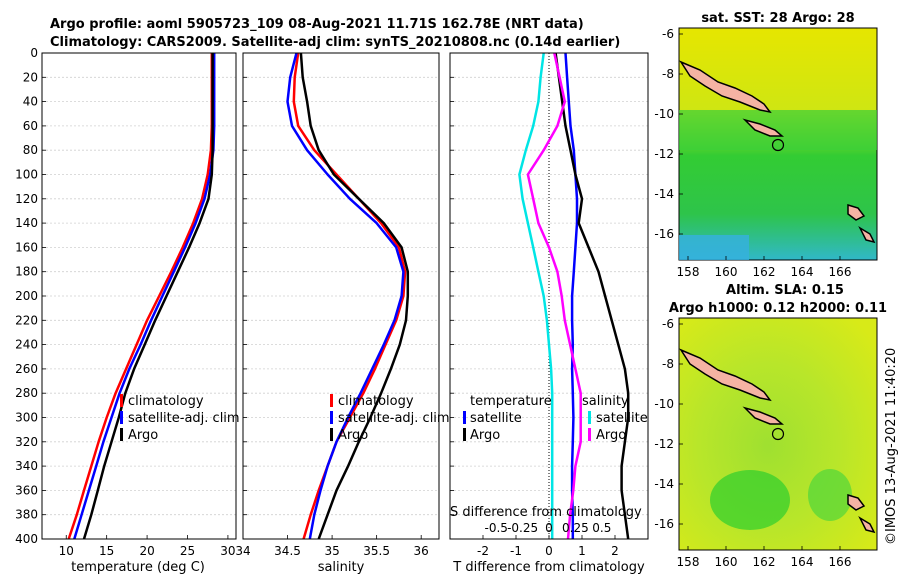 This screenshot has width=900, height=580. I want to click on s-difference-ticks: -0.5 -0.25 0 0.25 0.5, so click(547, 528).